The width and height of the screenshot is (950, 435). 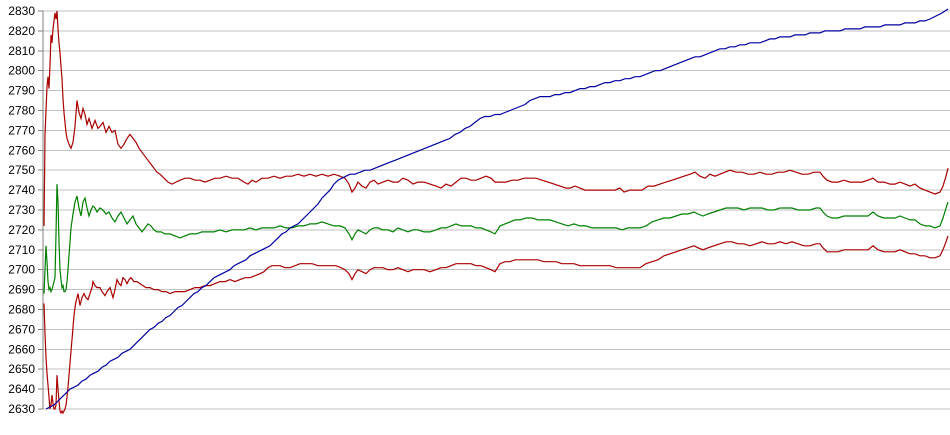 What do you see at coordinates (21, 310) in the screenshot?
I see `y-axis-label: 2680` at bounding box center [21, 310].